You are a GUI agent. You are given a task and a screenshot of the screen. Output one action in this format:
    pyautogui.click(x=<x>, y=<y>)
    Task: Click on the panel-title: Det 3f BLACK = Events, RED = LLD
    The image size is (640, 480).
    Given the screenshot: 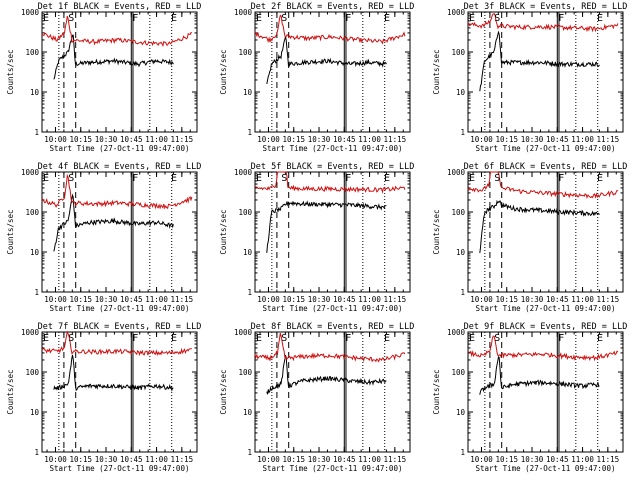 What is the action you would take?
    pyautogui.click(x=546, y=7)
    